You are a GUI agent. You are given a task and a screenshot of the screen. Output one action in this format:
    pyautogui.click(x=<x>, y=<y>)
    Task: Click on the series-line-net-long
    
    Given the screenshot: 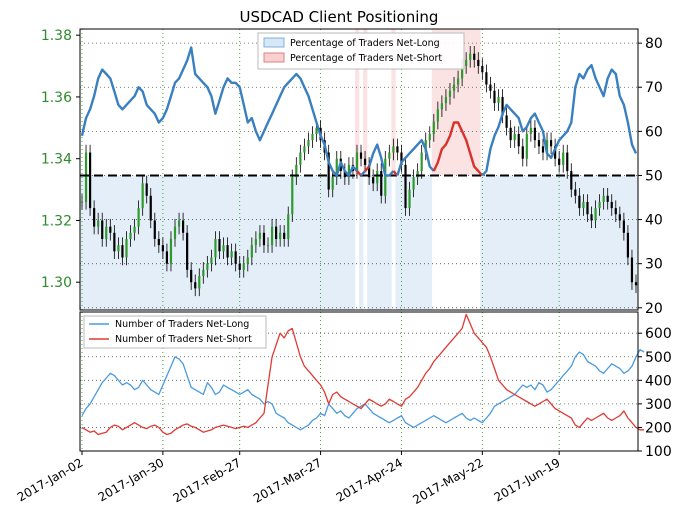 What is the action you would take?
    pyautogui.click(x=219, y=111)
    